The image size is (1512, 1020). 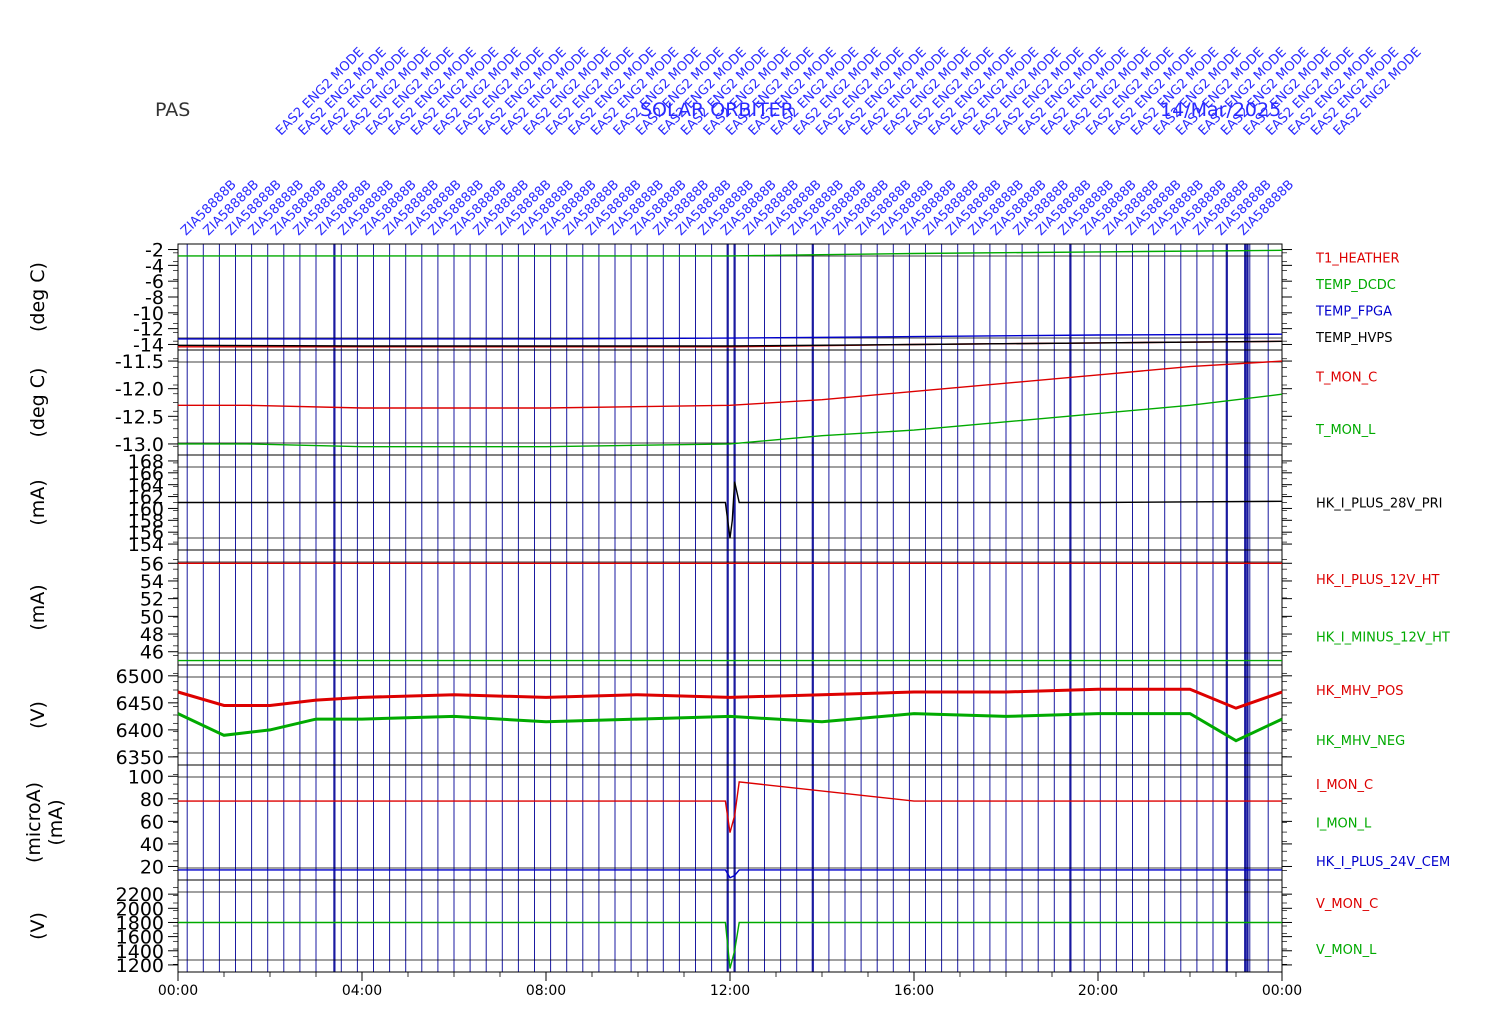 What do you see at coordinates (1357, 258) in the screenshot?
I see `legend-label: T1_HEATHER` at bounding box center [1357, 258].